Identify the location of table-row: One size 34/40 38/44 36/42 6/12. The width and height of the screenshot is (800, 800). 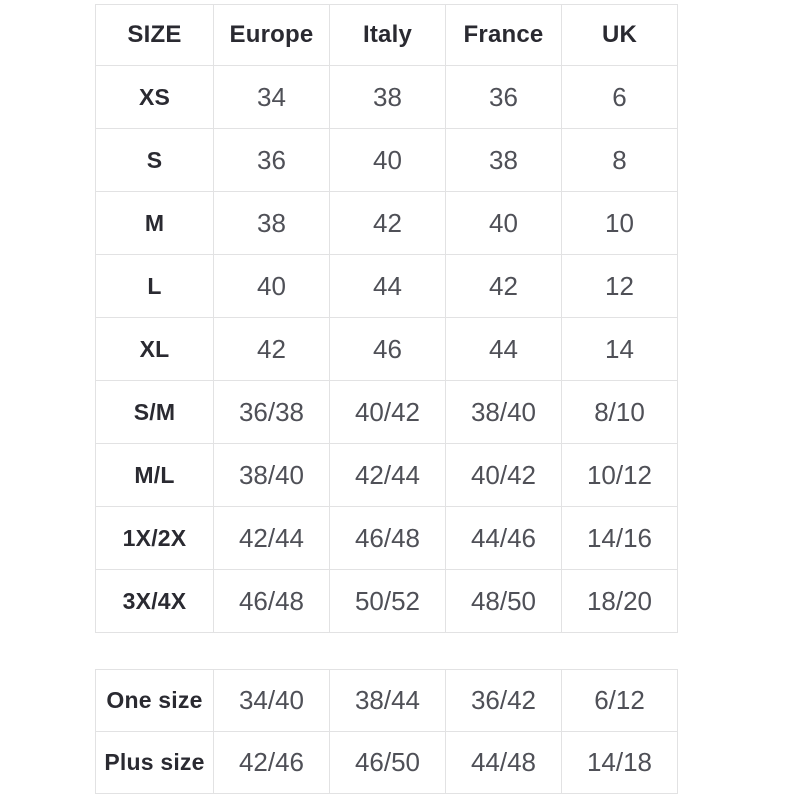
(386, 700).